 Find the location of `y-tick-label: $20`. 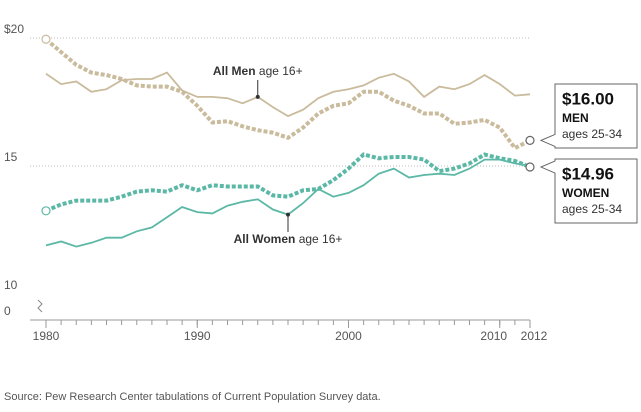

y-tick-label: $20 is located at coordinates (14, 29).